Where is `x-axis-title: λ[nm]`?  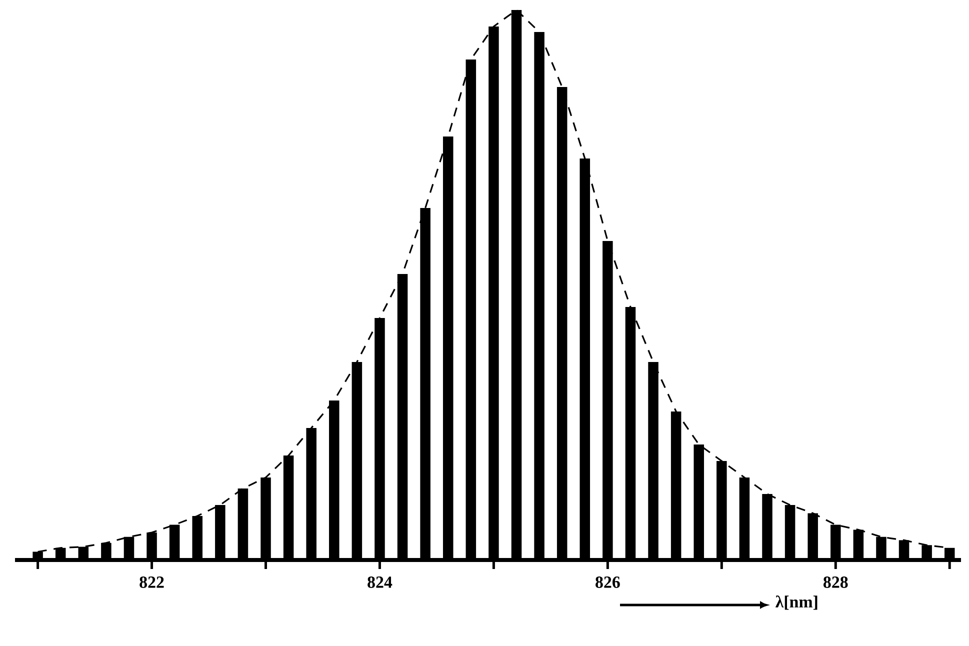 x-axis-title: λ[nm] is located at coordinates (797, 603).